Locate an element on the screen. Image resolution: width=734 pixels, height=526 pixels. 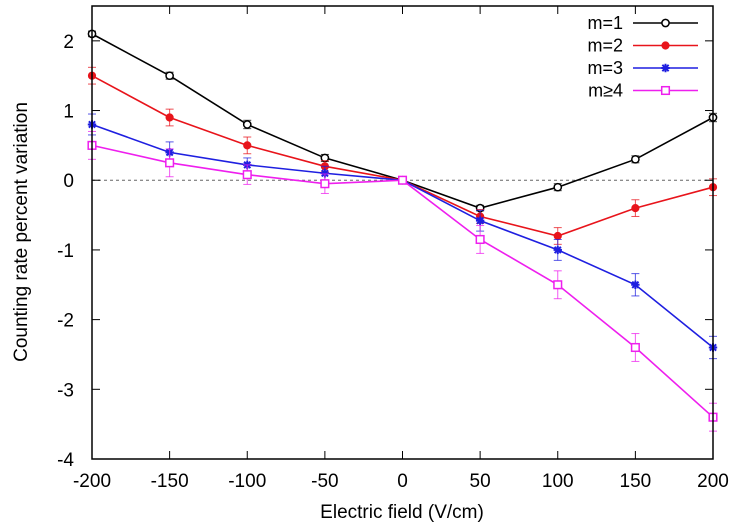
legend: m=1 m=2m=3 m≥4 is located at coordinates (642, 57).